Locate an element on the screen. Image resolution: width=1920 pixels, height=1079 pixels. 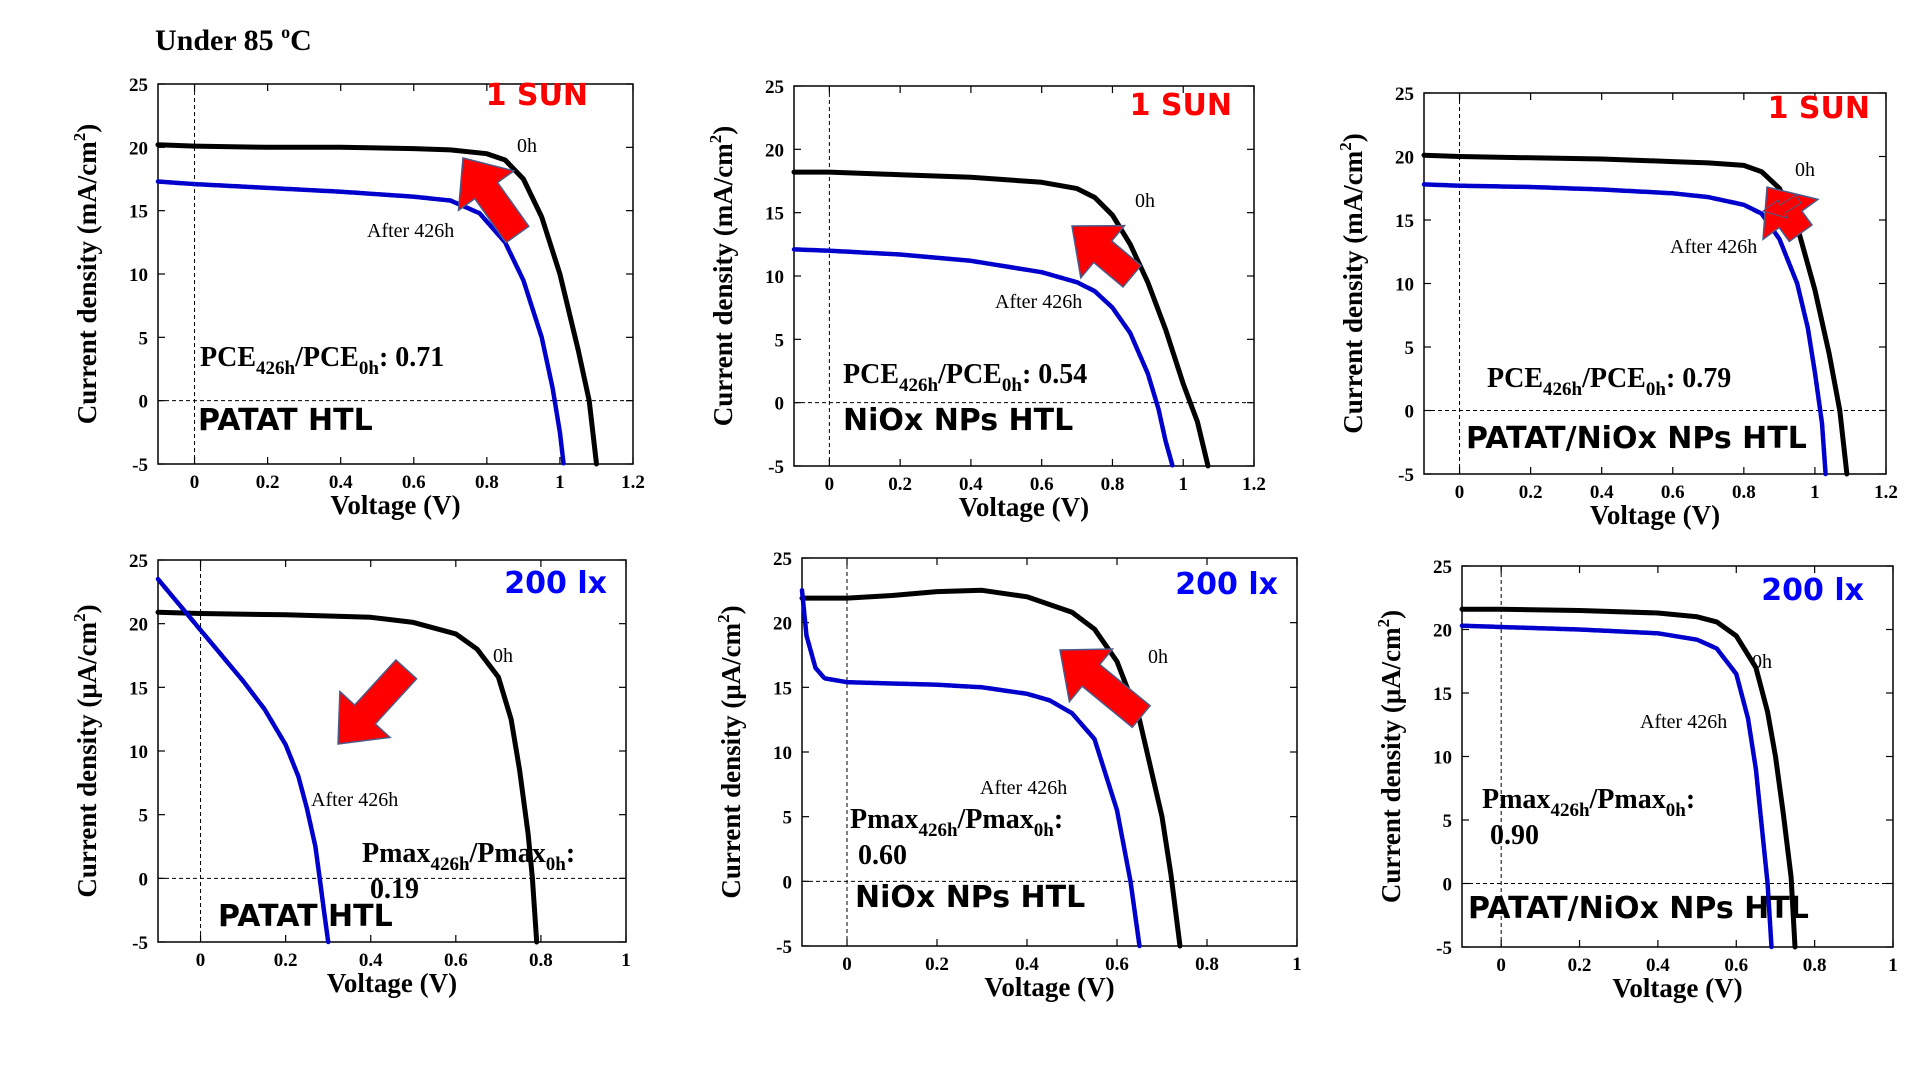
metric-ratio-label: PCE426h/PCE0h: 0.71 is located at coordinates (322, 360).